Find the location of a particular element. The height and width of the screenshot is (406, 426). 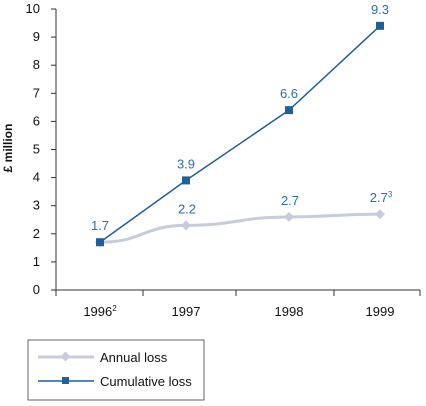

data-label-cumulative: 9.3 is located at coordinates (380, 9).